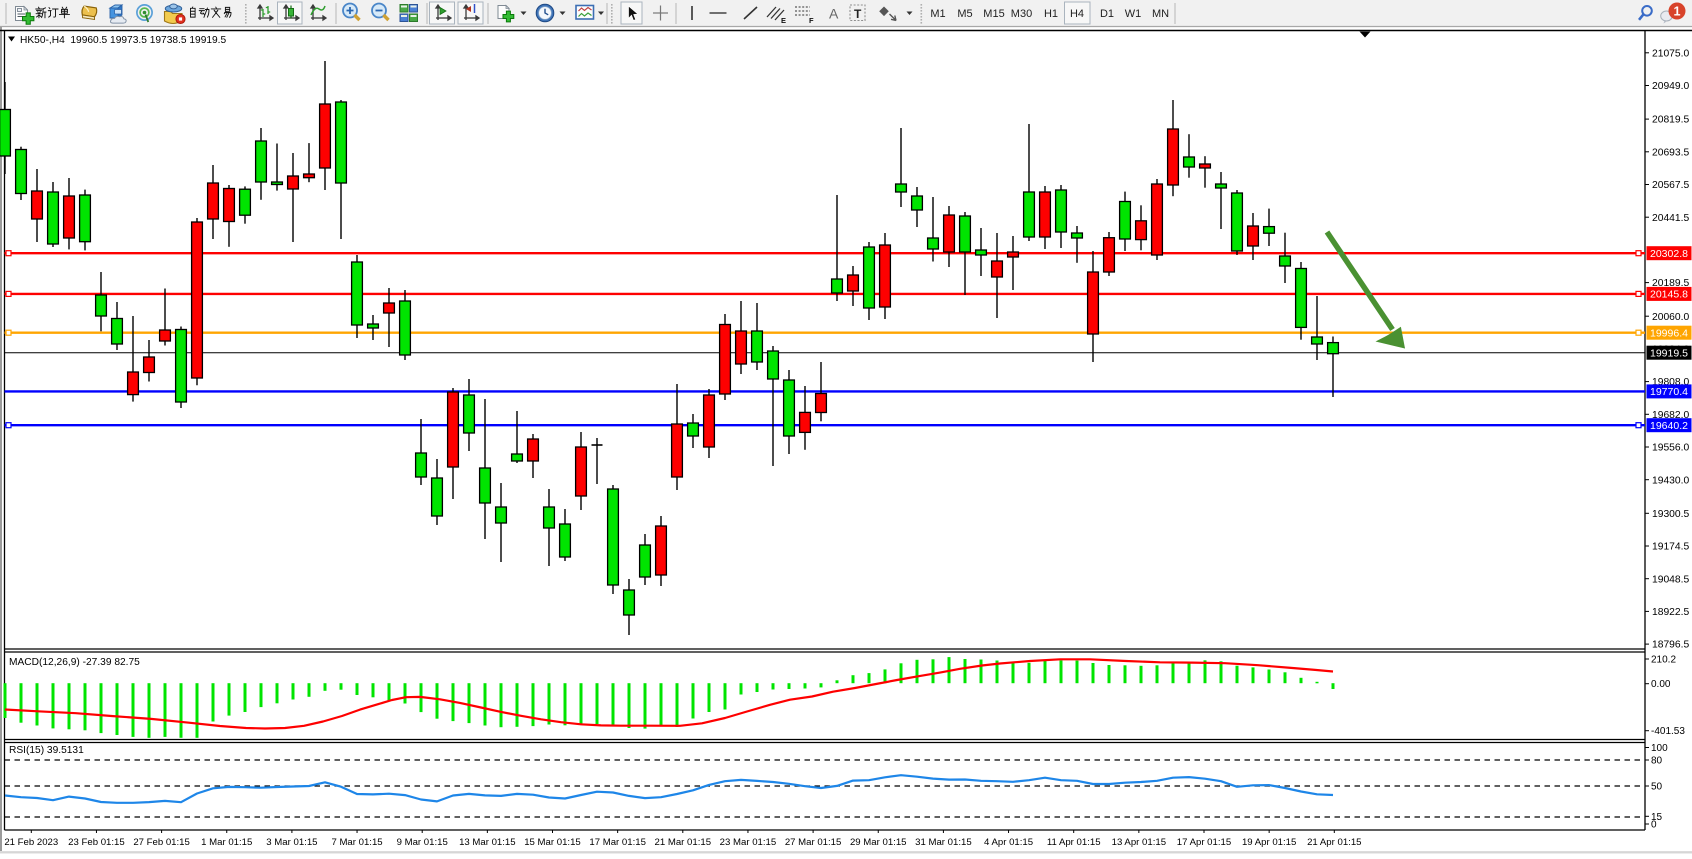 This screenshot has height=859, width=1692. Describe the element at coordinates (1670, 283) in the screenshot. I see `svg-text: 20189.5` at that location.